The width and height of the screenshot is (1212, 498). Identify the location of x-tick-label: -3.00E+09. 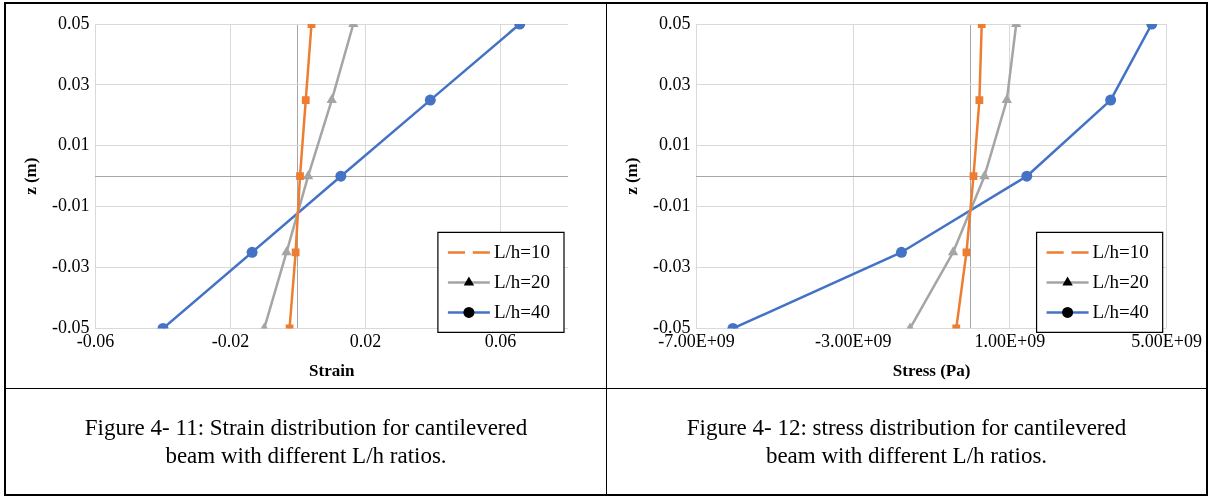
(853, 340).